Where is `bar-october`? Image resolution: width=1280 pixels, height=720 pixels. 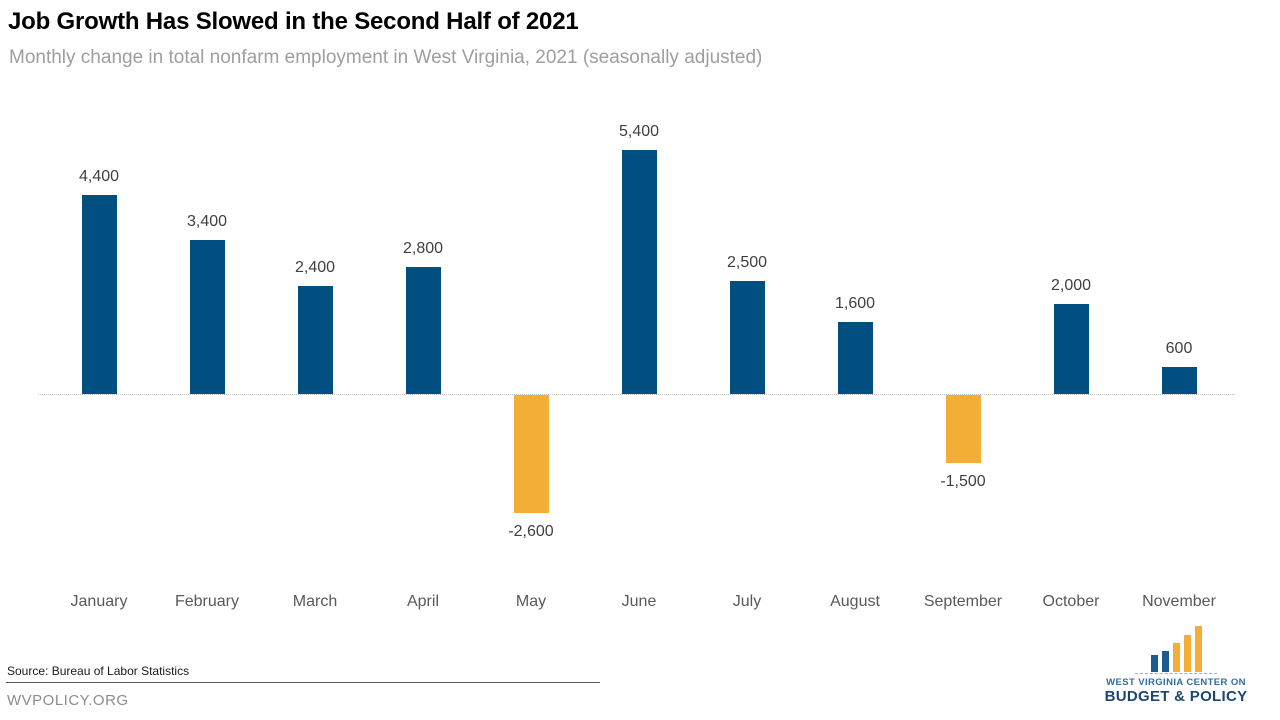 bar-october is located at coordinates (1071, 349).